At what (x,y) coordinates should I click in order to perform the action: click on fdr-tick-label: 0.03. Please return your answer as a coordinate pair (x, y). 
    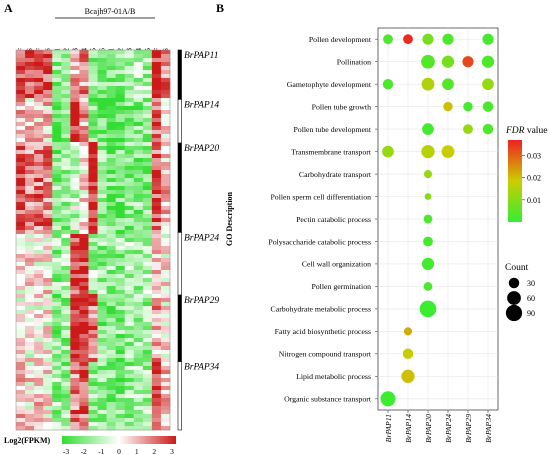
    Looking at the image, I should click on (534, 156).